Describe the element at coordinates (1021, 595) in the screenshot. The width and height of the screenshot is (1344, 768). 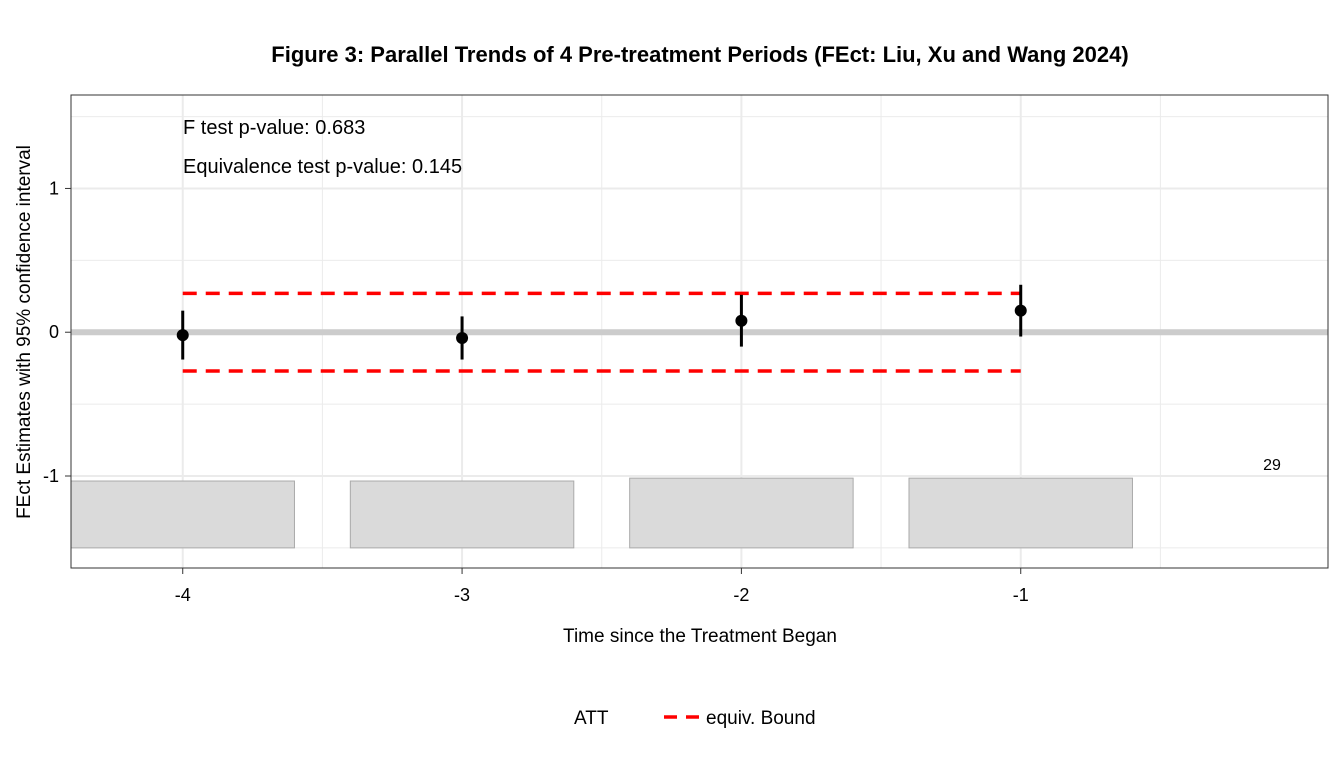
I see `x-tick-label: -1` at that location.